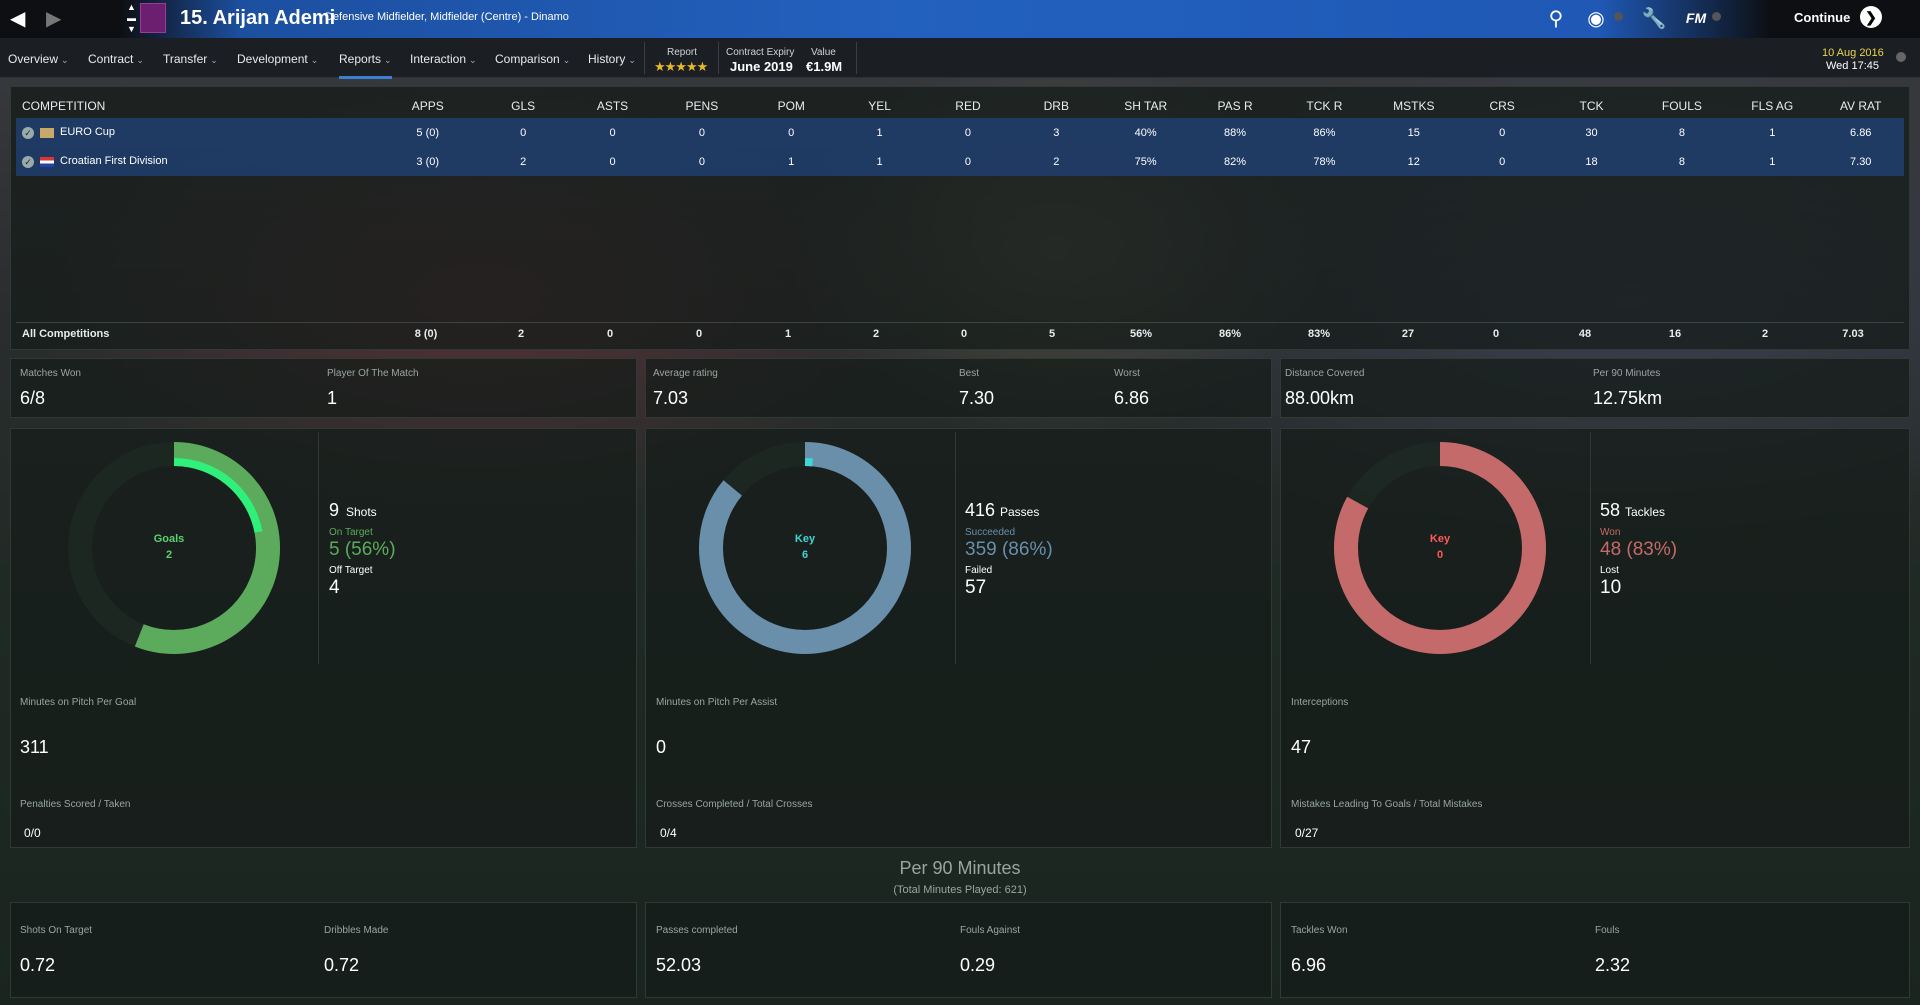  Describe the element at coordinates (671, 398) in the screenshot. I see `avg-rating-value: 7.03` at that location.